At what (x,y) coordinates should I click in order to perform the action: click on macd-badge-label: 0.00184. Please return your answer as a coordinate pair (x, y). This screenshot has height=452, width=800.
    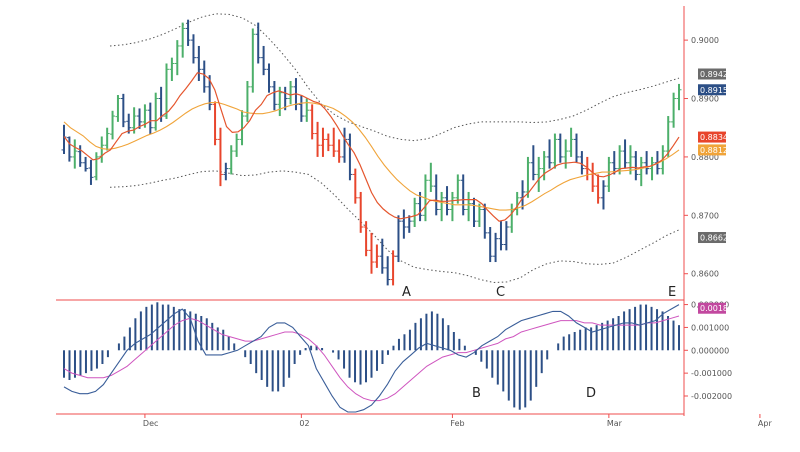
    Looking at the image, I should click on (716, 308).